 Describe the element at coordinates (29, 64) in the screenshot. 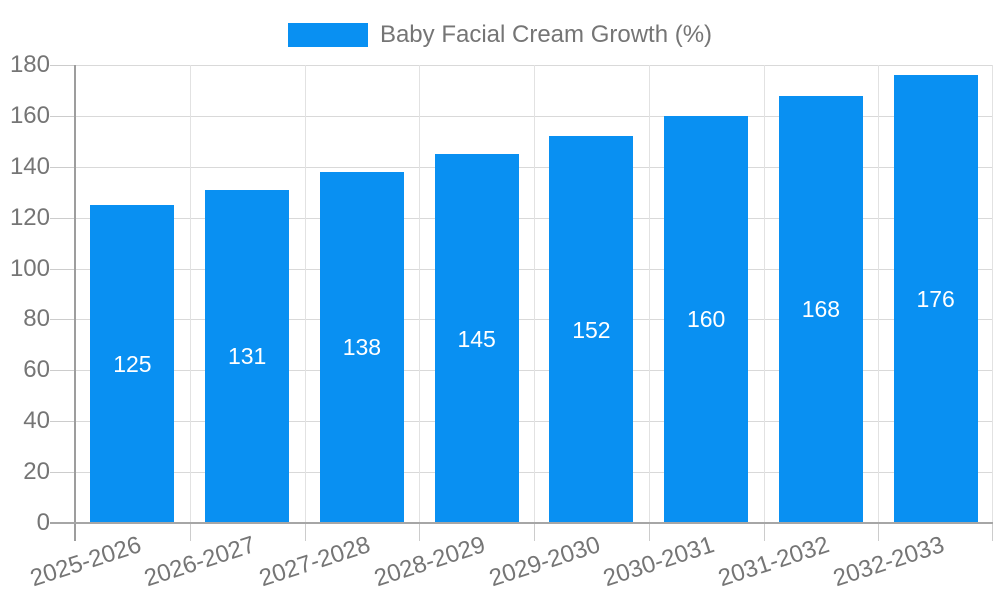

I see `y-tick-label: 180` at that location.